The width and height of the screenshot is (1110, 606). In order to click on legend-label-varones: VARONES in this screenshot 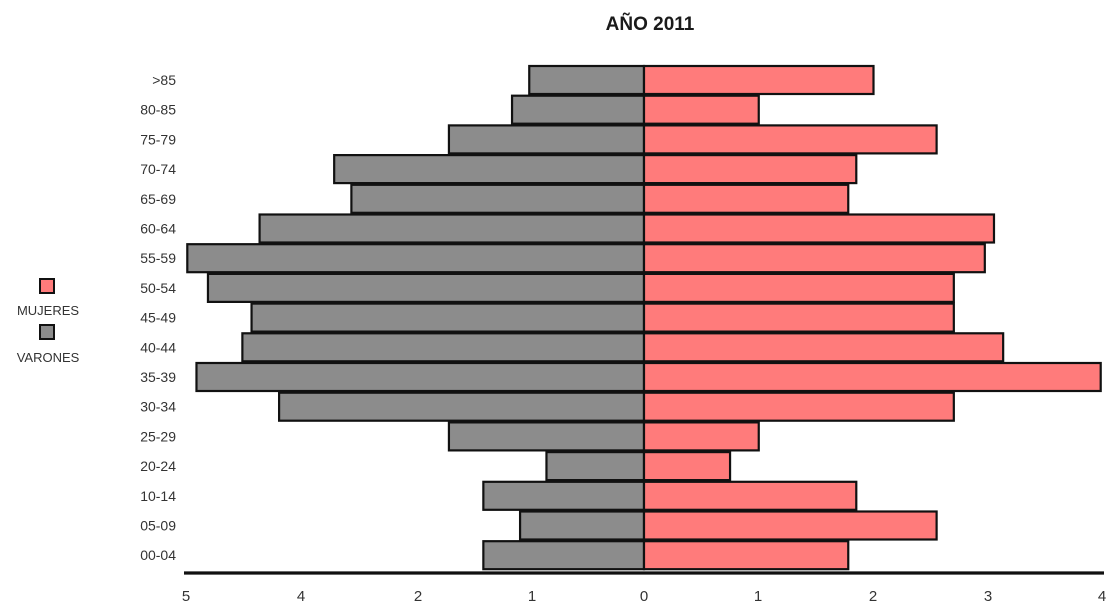, I will do `click(48, 357)`.